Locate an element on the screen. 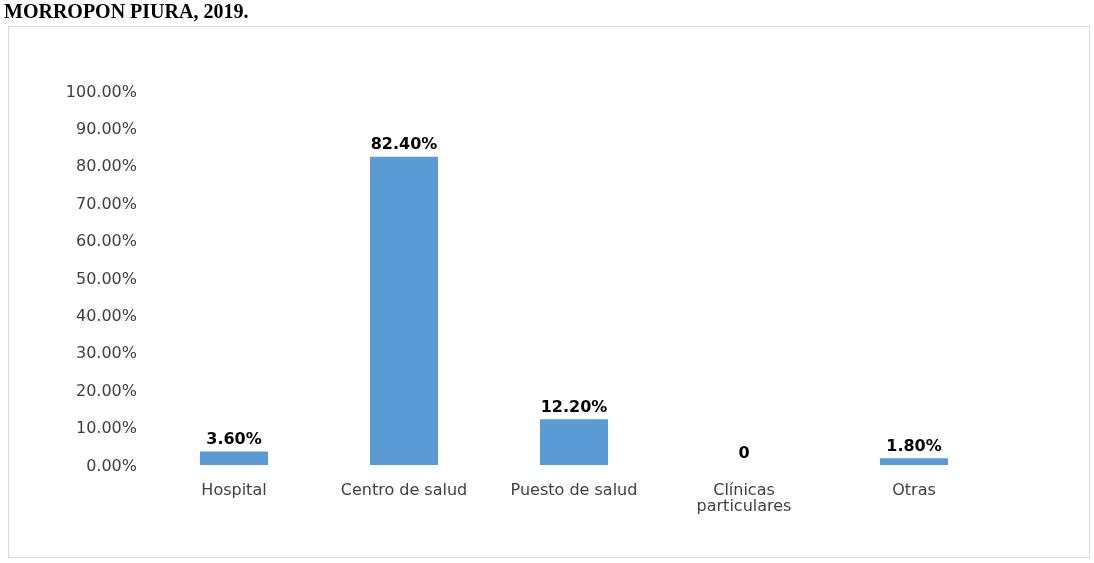  x-tick-label: Puesto de salud is located at coordinates (574, 489).